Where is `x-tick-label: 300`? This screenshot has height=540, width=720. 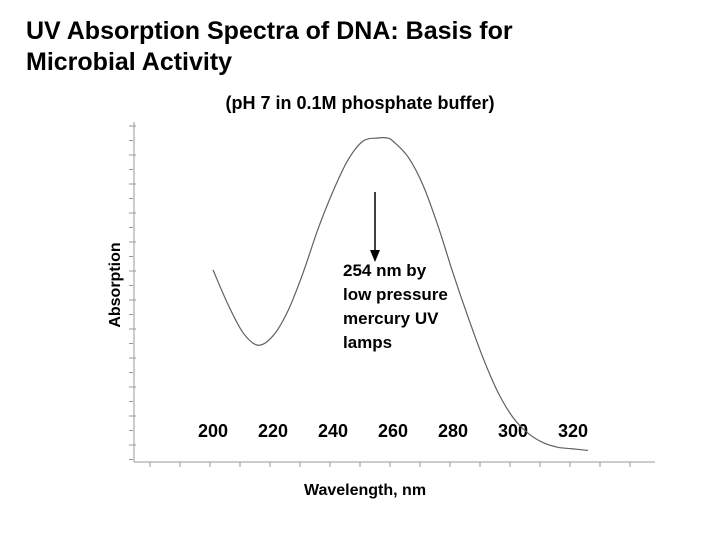
x-tick-label: 300 is located at coordinates (513, 431).